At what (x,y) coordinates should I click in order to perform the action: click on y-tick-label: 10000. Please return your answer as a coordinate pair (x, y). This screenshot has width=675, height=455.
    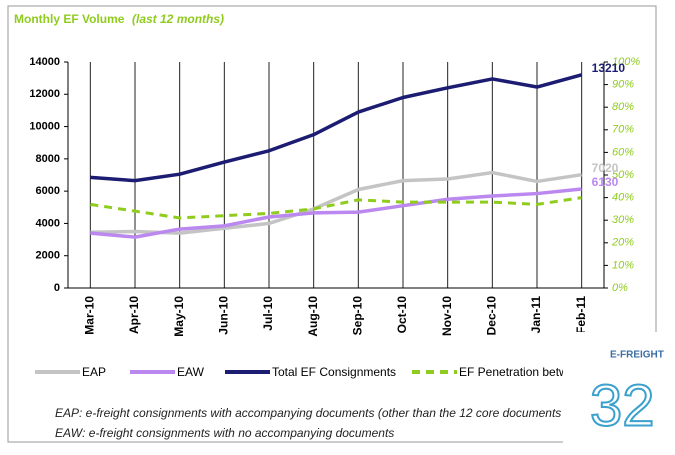
    Looking at the image, I should click on (44, 126).